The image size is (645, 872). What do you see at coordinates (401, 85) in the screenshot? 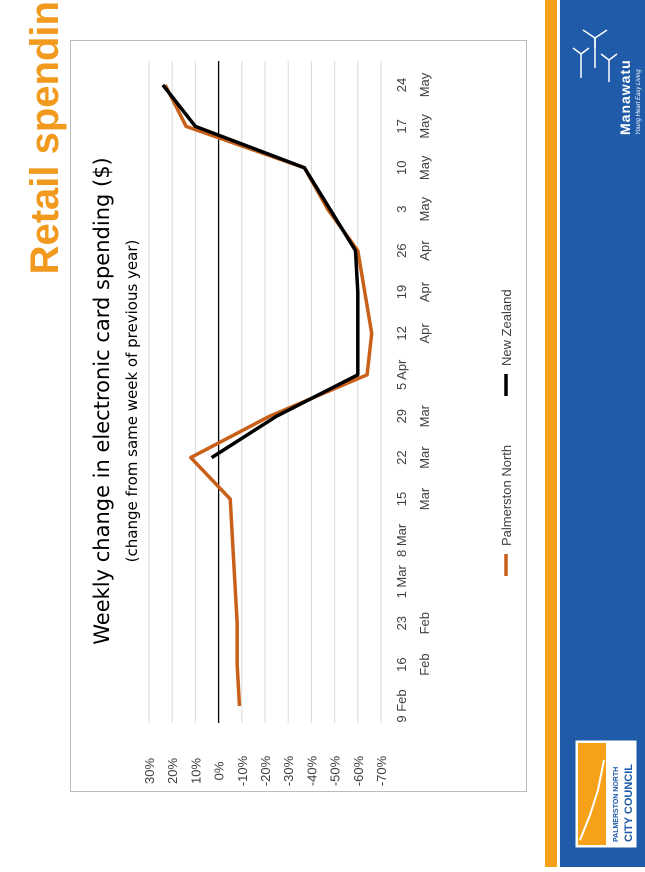
I see `x-tick-label: 24` at bounding box center [401, 85].